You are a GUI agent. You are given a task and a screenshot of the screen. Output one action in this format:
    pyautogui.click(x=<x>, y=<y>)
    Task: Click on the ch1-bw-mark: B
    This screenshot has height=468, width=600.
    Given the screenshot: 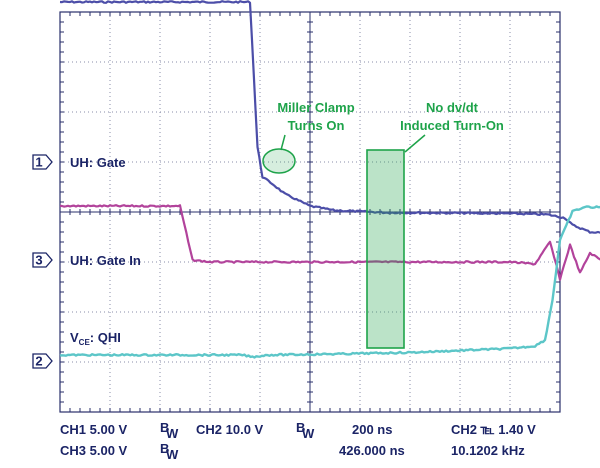 What is the action you would take?
    pyautogui.click(x=164, y=427)
    